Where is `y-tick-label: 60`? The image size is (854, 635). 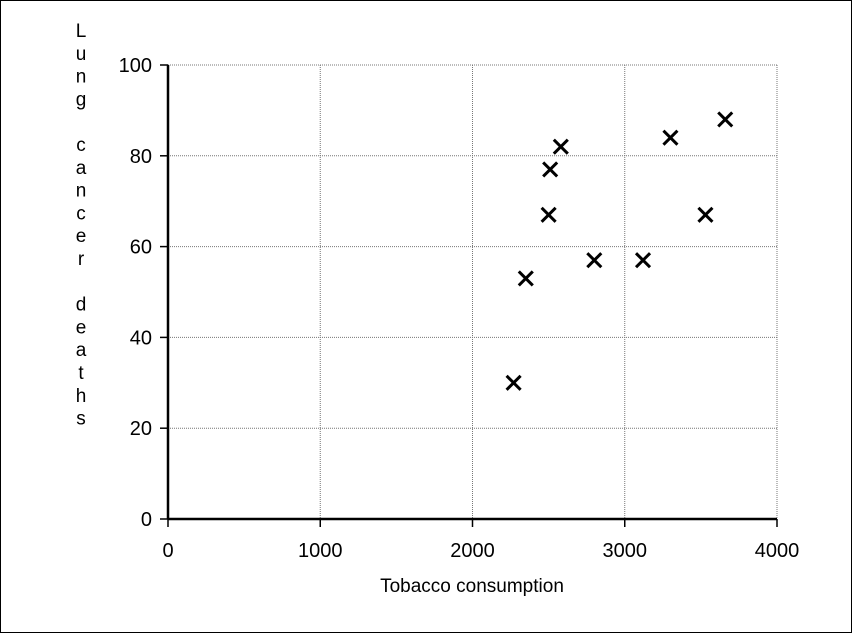
y-tick-label: 60 is located at coordinates (141, 248).